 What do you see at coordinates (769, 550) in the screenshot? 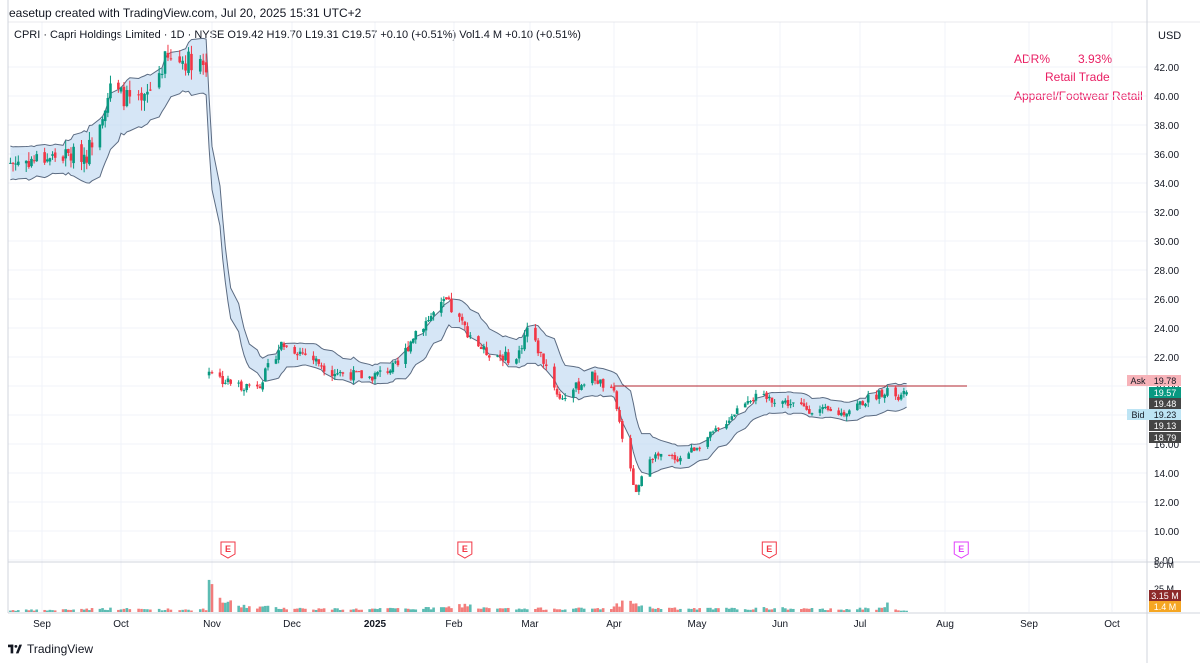
I see `earnings-marker` at bounding box center [769, 550].